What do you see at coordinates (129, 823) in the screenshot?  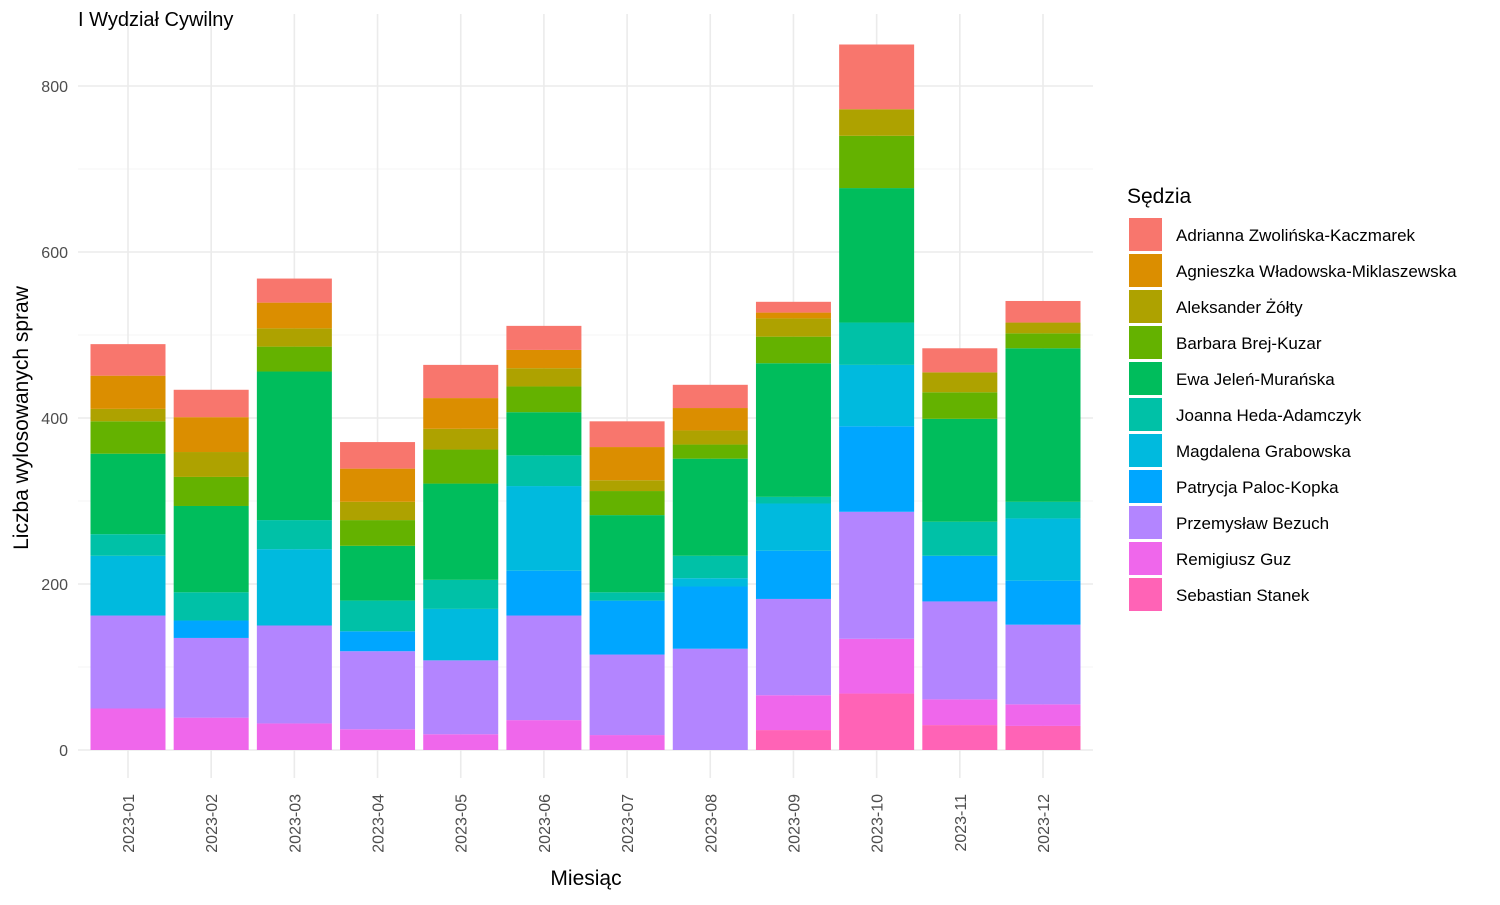 I see `x-tick-label: 2023-01` at bounding box center [129, 823].